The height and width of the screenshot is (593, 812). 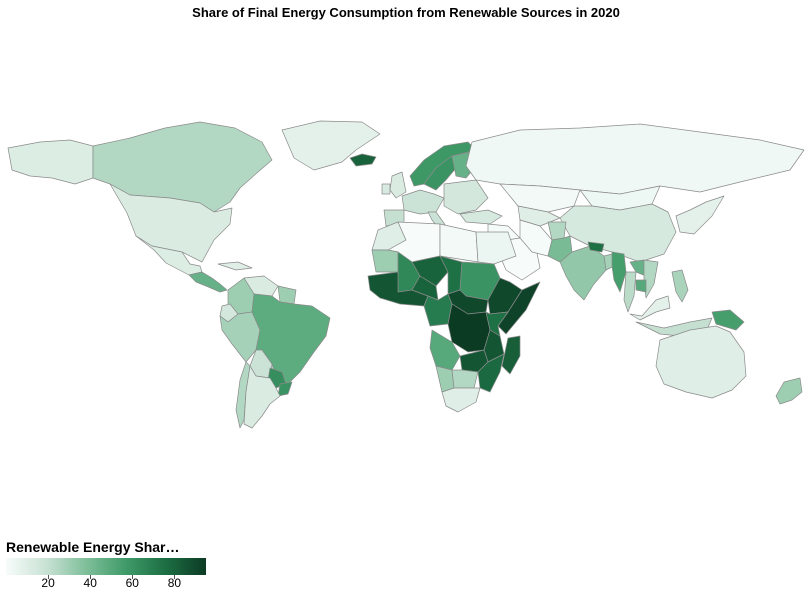 What do you see at coordinates (465, 379) in the screenshot?
I see `country-botswana` at bounding box center [465, 379].